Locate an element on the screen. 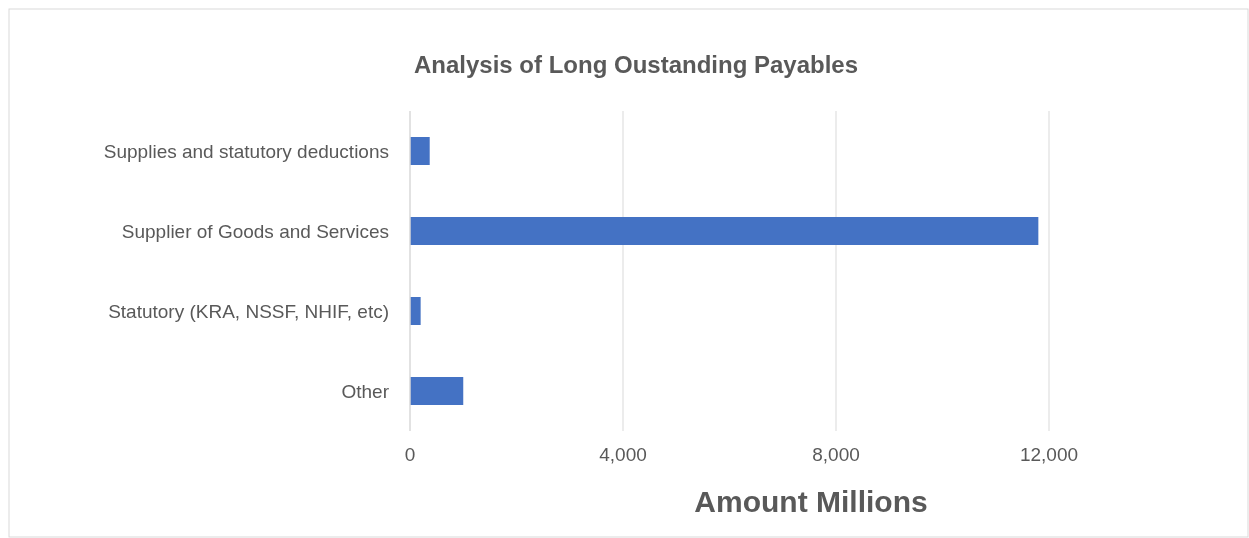  x-axis-title: Amount Millions is located at coordinates (811, 501).